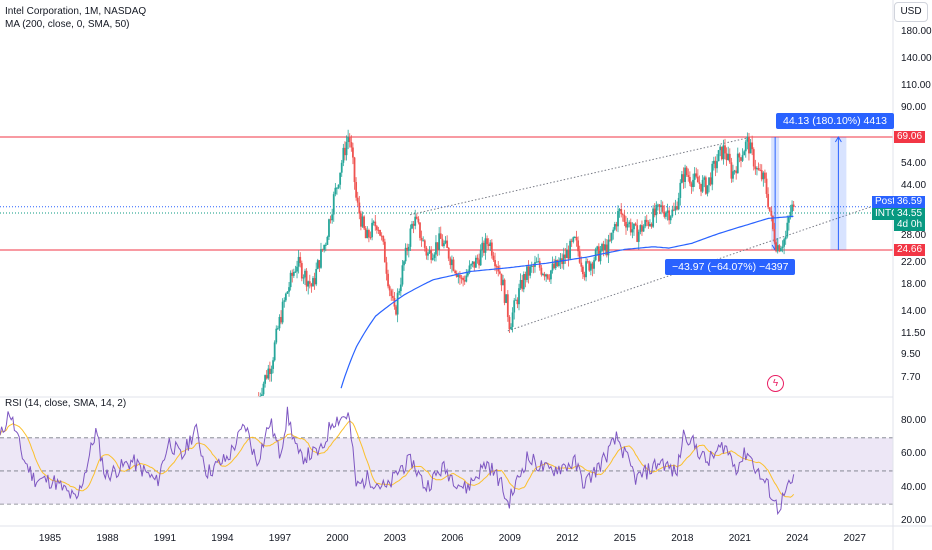  Describe the element at coordinates (911, 12) in the screenshot. I see `currency-button: USD` at that location.